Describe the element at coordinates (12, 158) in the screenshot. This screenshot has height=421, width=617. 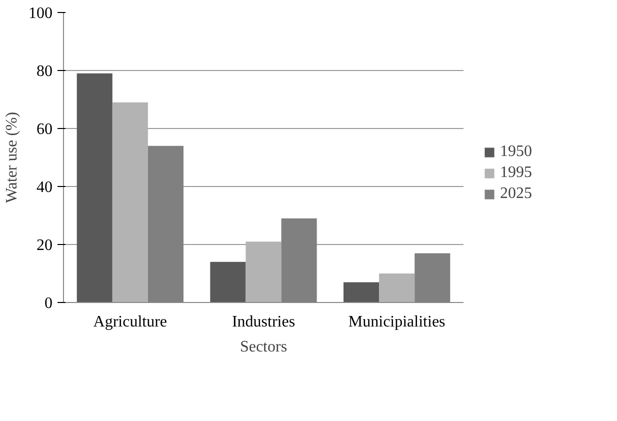
I see `y-axis-title: Water use (%)` at that location.